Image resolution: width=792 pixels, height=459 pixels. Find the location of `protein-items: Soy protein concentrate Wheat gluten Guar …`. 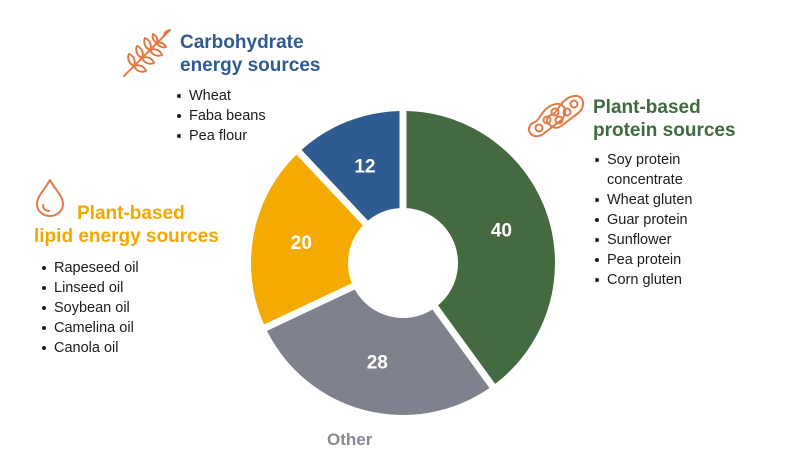

protein-items: Soy protein concentrate Wheat gluten Guar … is located at coordinates (653, 220).